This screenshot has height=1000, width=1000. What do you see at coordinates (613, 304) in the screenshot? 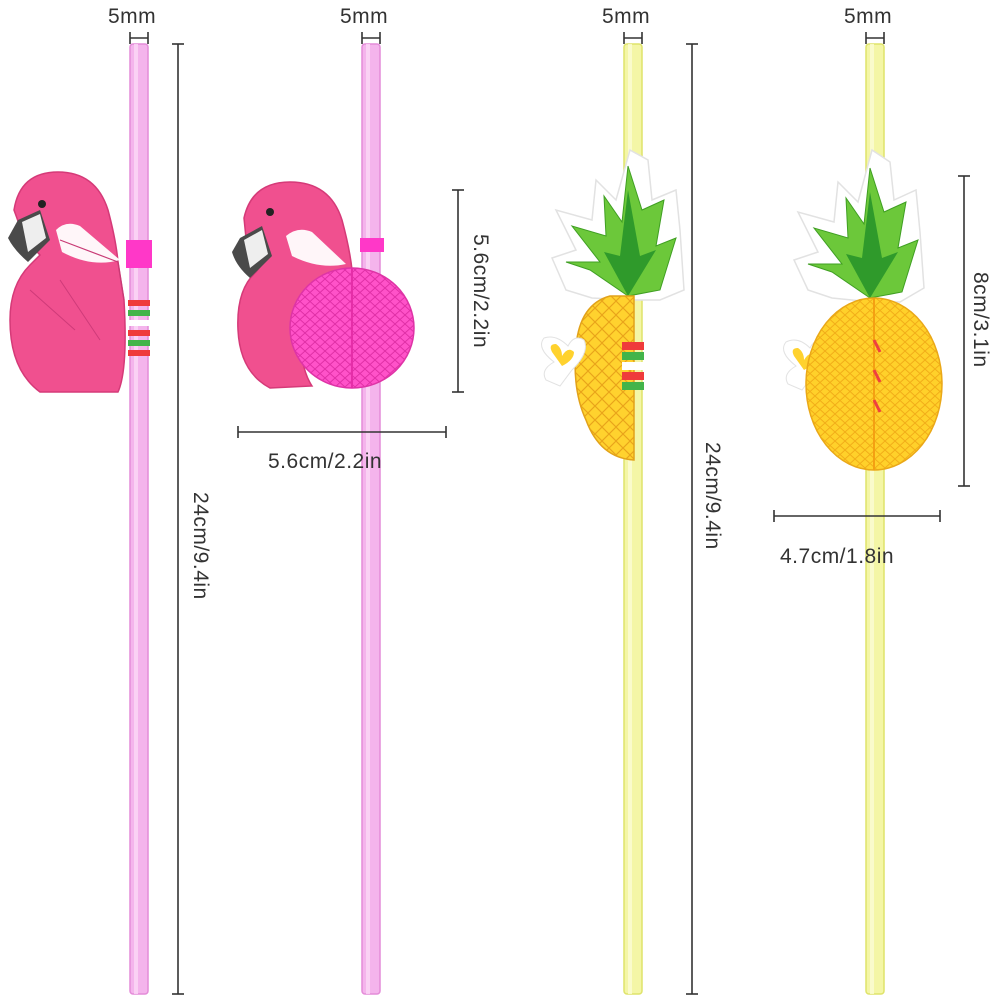
I see `pineapple-icon` at bounding box center [613, 304].